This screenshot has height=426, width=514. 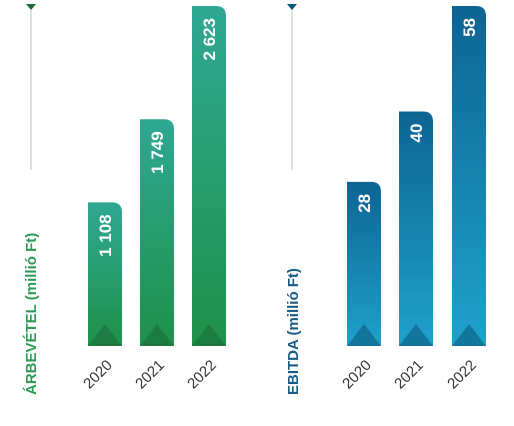 I want to click on data-label-2021: 40, so click(x=416, y=133).